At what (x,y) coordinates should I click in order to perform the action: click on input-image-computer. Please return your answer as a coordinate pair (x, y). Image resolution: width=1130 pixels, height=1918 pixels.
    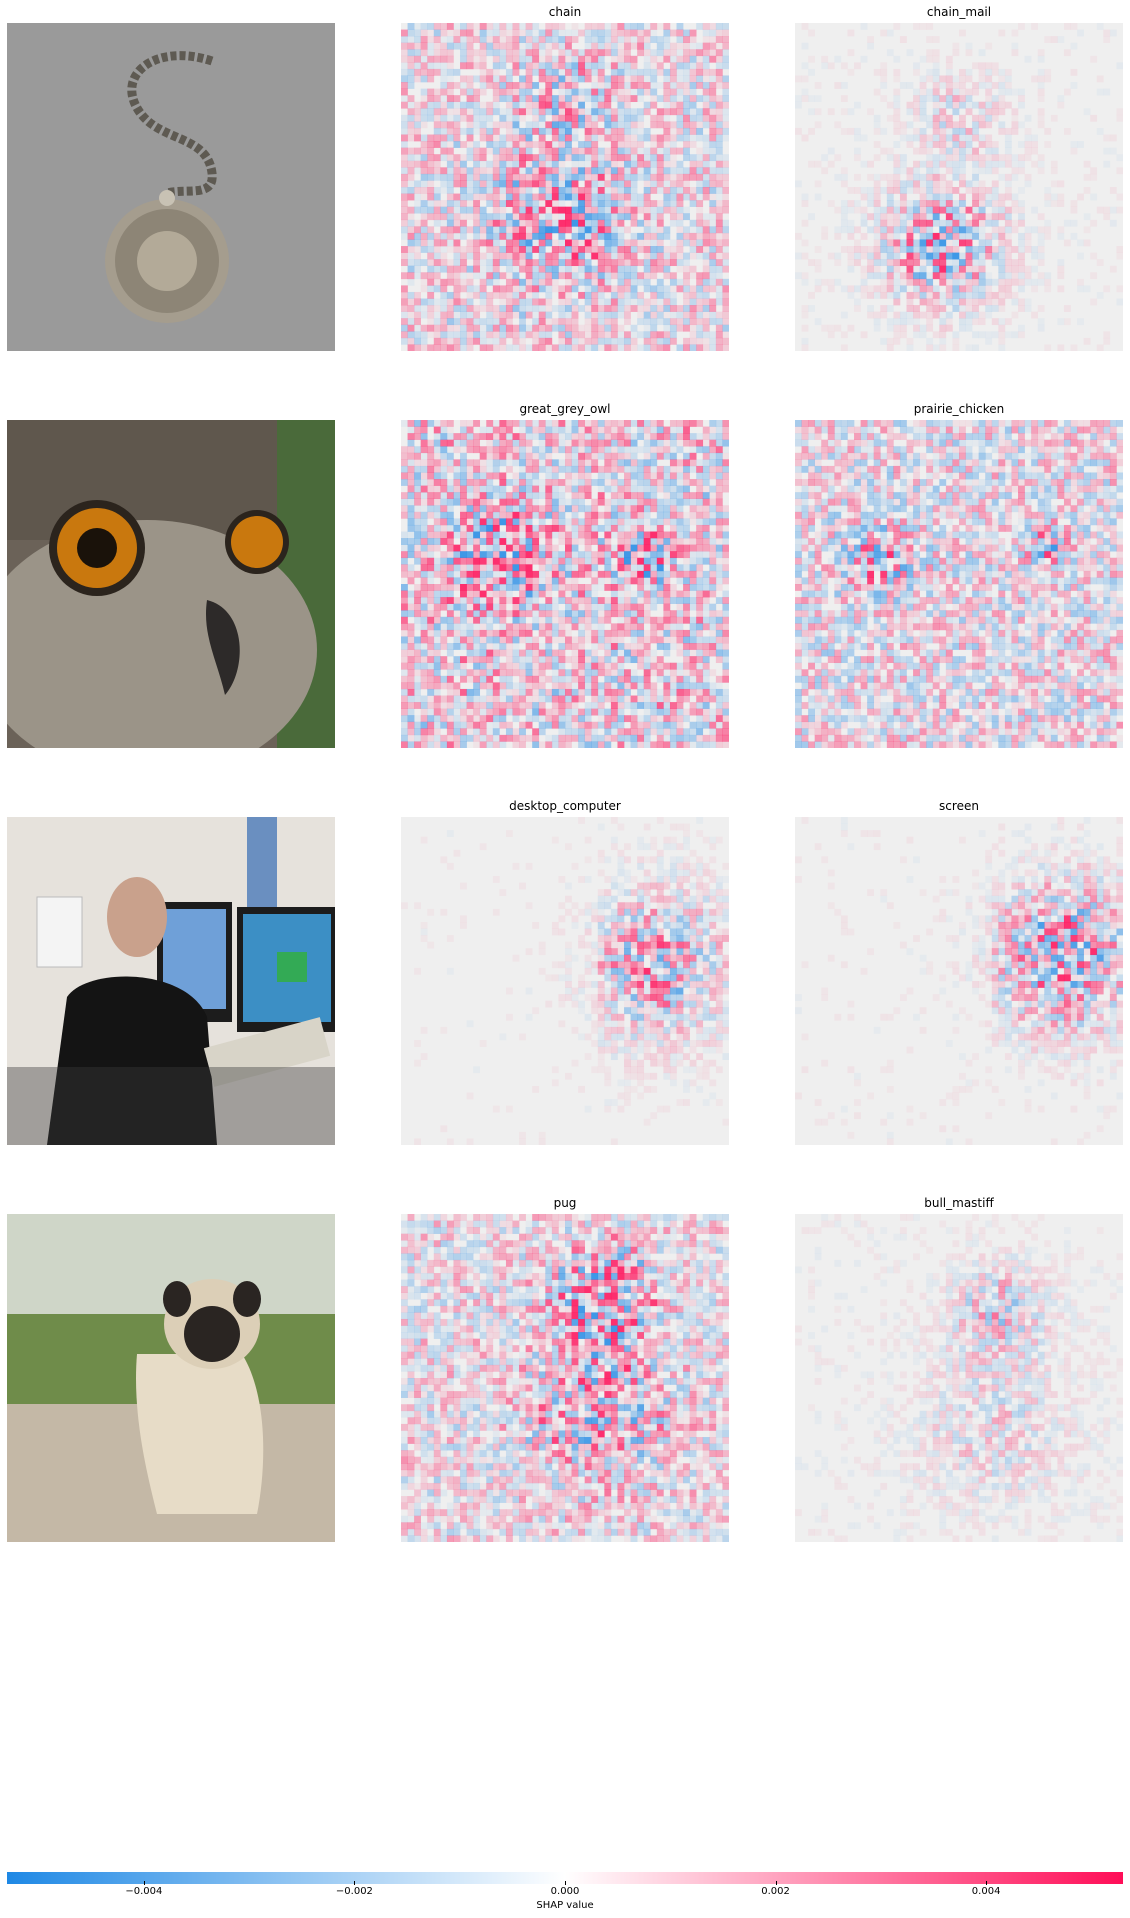
    Looking at the image, I should click on (171, 981).